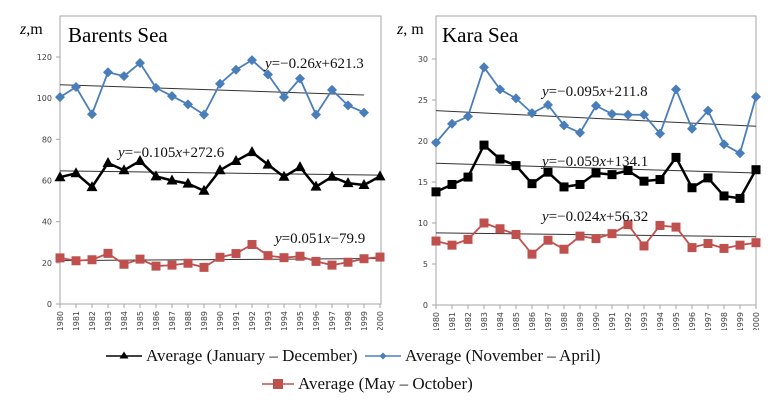 This screenshot has width=772, height=406. I want to click on series-average-january-december: y=−0.059x+134.1, so click(596, 171).